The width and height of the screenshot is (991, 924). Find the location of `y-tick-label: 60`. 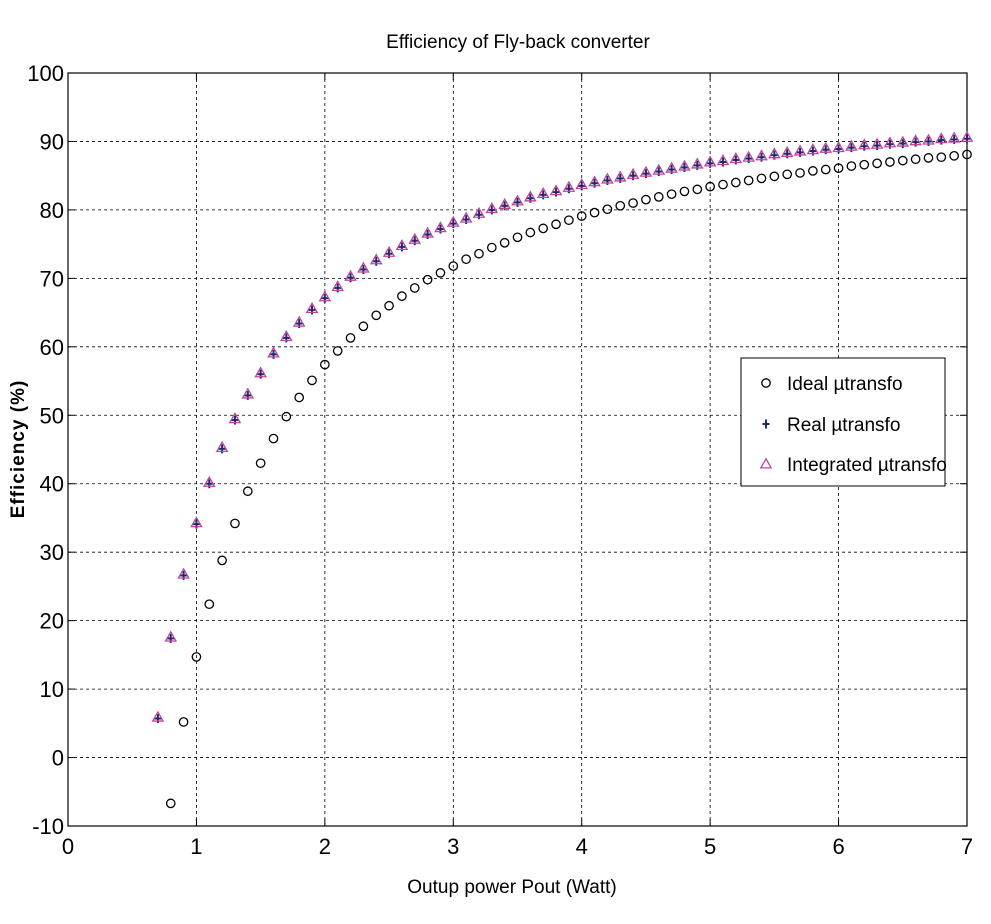

y-tick-label: 60 is located at coordinates (52, 347).